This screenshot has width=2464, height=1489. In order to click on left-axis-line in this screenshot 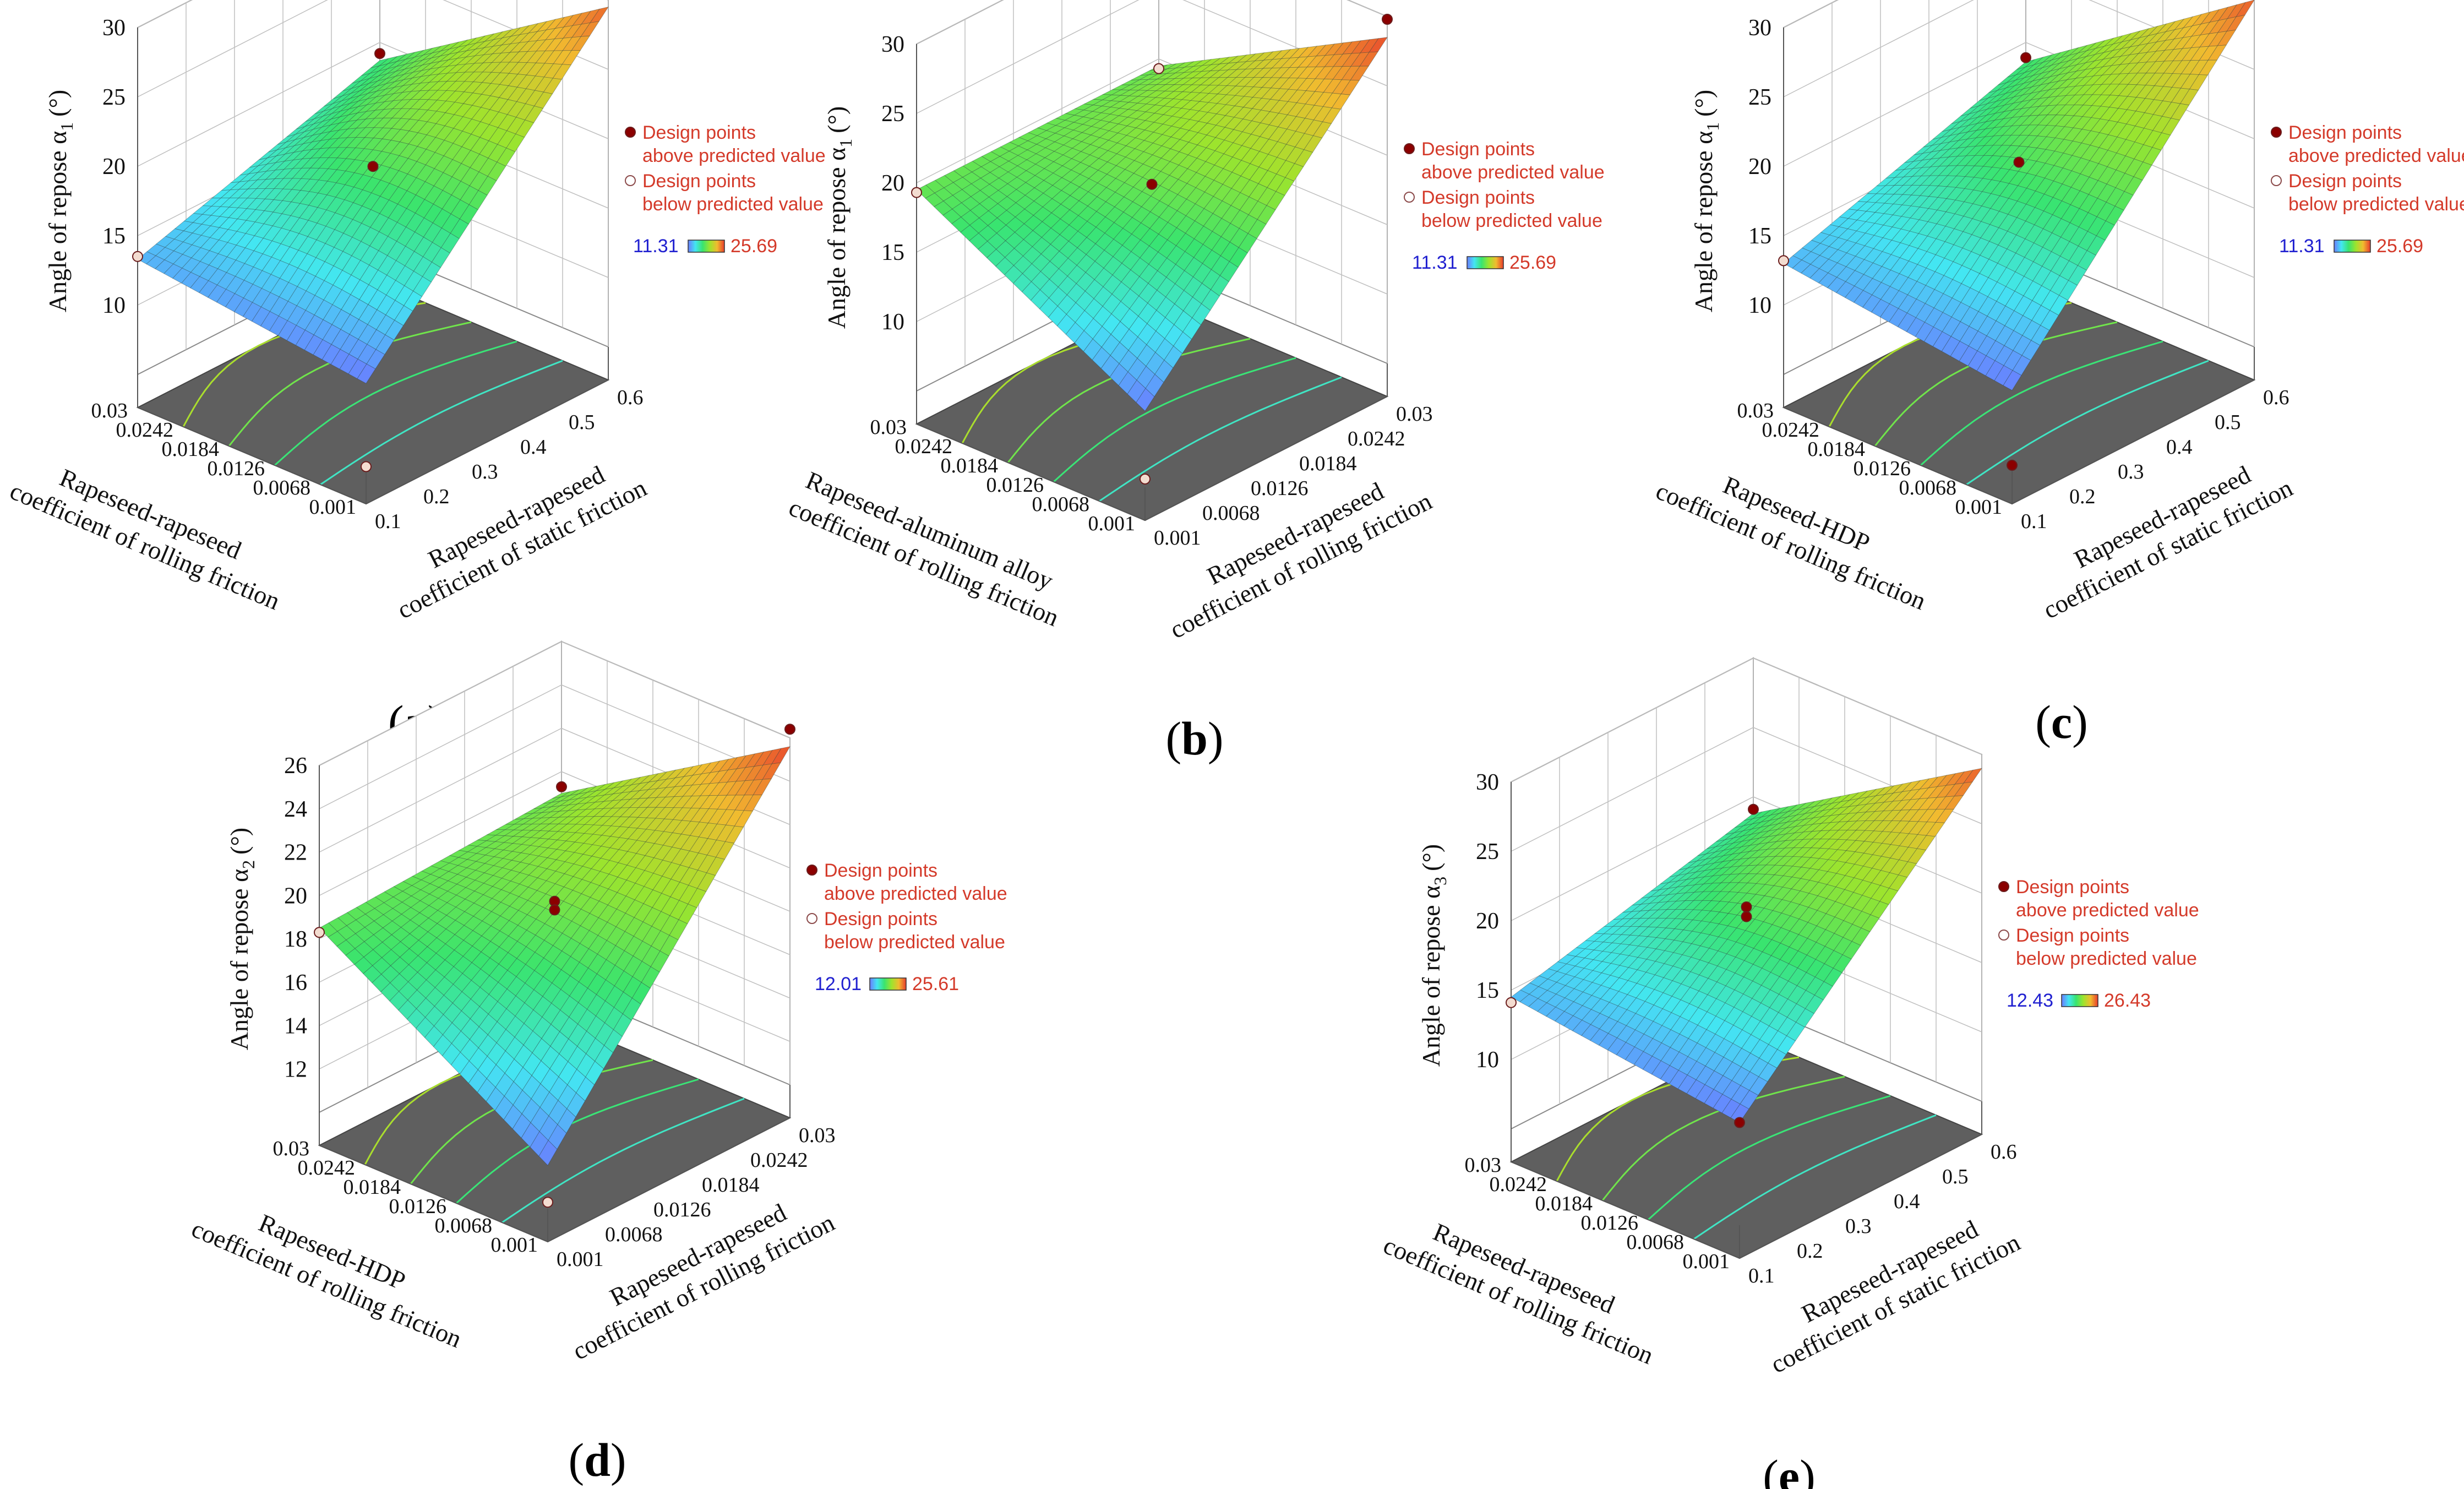, I will do `click(252, 456)`.